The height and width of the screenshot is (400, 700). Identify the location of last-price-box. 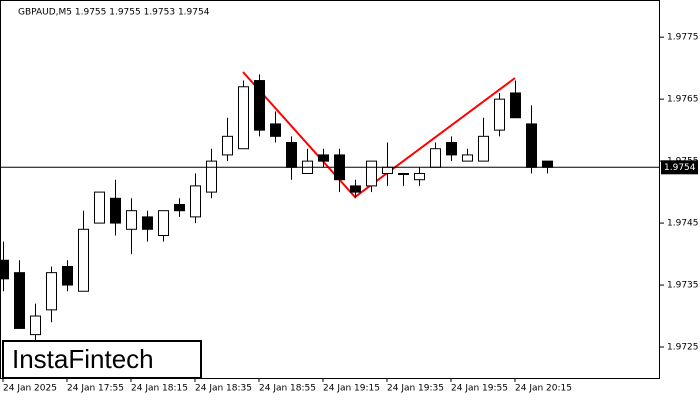
(679, 167).